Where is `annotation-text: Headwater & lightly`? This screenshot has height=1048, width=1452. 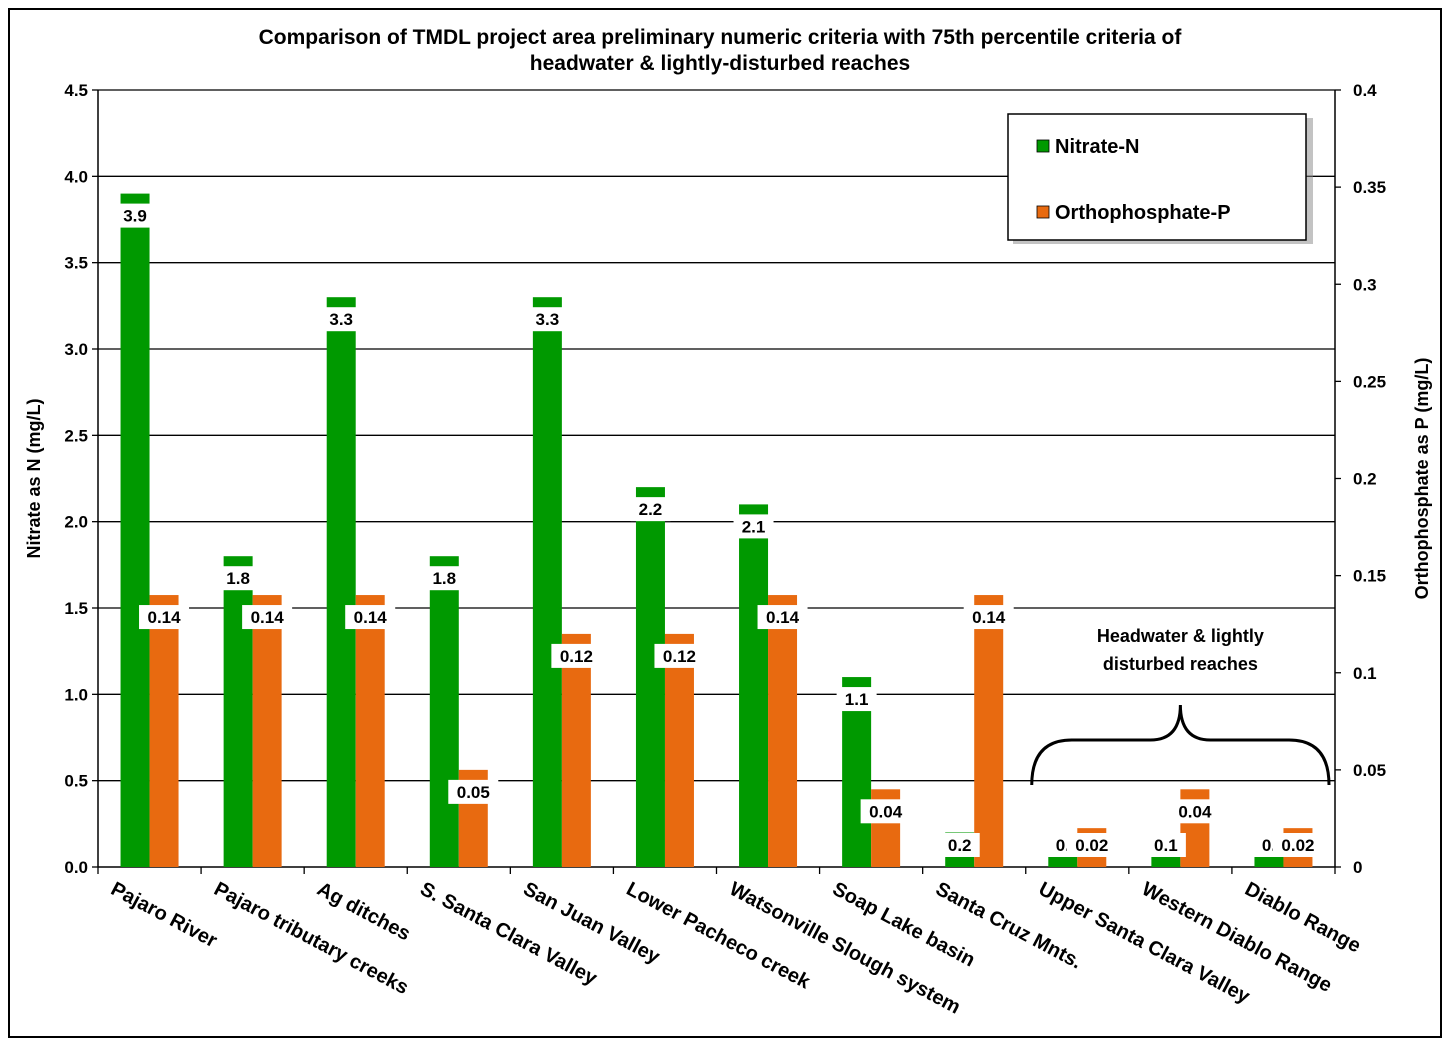
annotation-text: Headwater & lightly is located at coordinates (1180, 636).